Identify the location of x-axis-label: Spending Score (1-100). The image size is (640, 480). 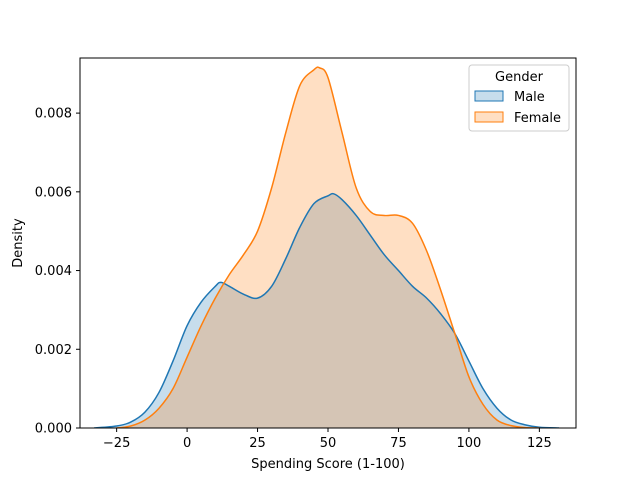
(328, 464).